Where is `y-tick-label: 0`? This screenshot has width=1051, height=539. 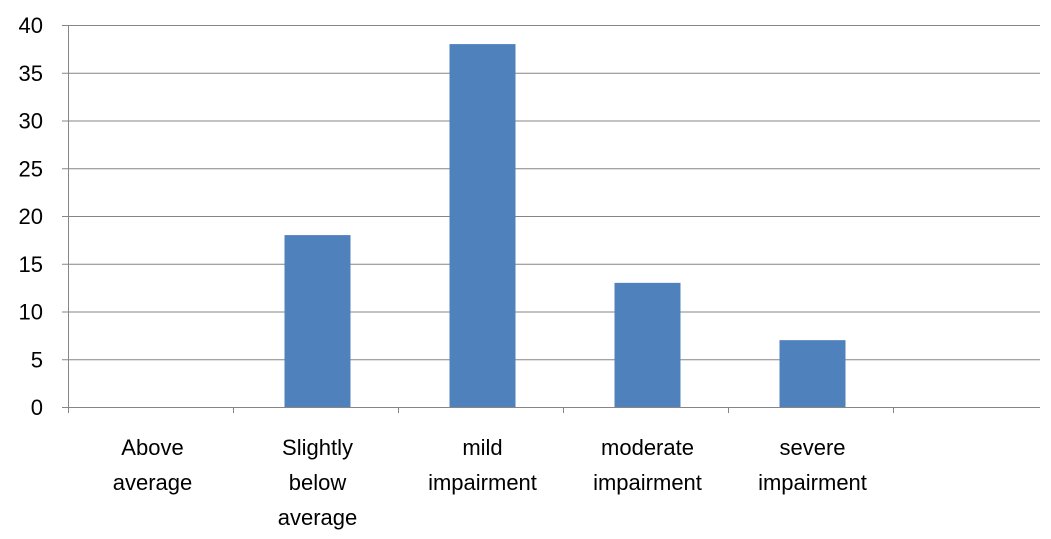
y-tick-label: 0 is located at coordinates (37, 407).